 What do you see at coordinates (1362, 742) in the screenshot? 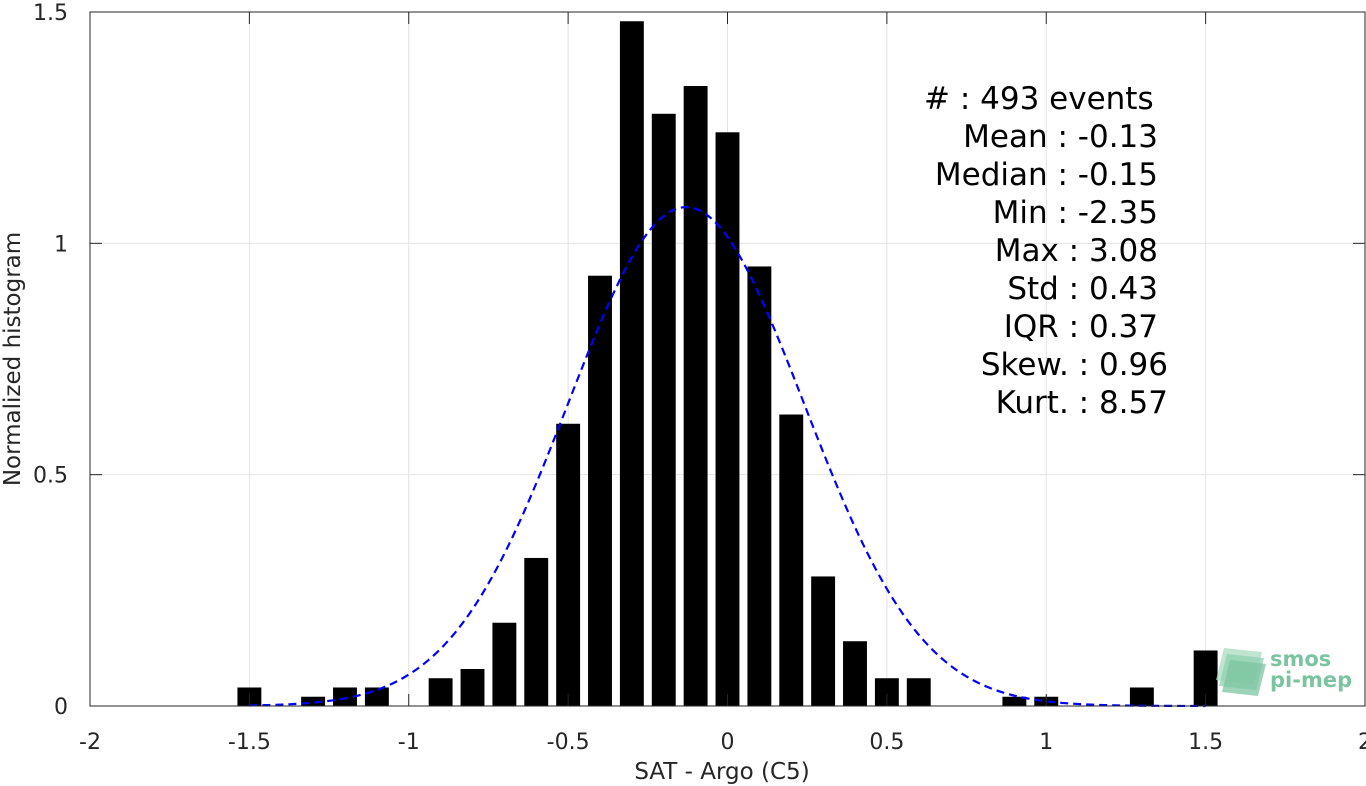
I see `x-tick-label: 2` at bounding box center [1362, 742].